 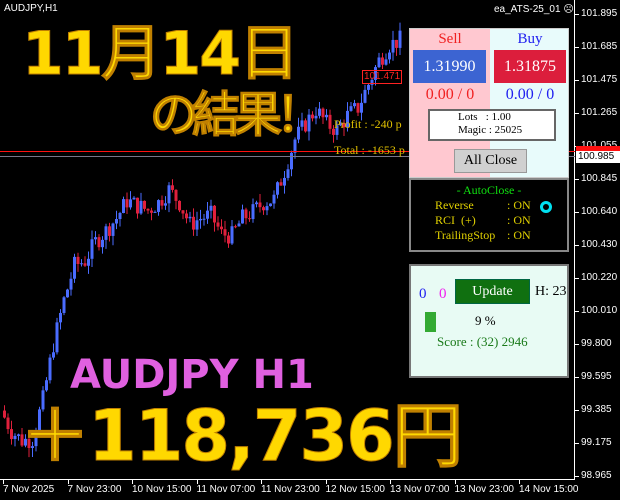 What do you see at coordinates (596, 475) in the screenshot?
I see `price-label: 98.965` at bounding box center [596, 475].